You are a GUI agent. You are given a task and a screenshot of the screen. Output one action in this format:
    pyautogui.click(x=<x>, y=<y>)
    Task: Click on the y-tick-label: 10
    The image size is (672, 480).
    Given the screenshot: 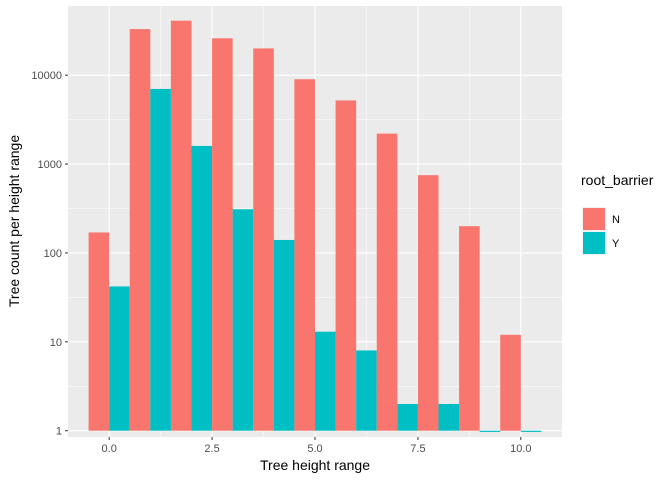 What is the action you would take?
    pyautogui.click(x=56, y=343)
    